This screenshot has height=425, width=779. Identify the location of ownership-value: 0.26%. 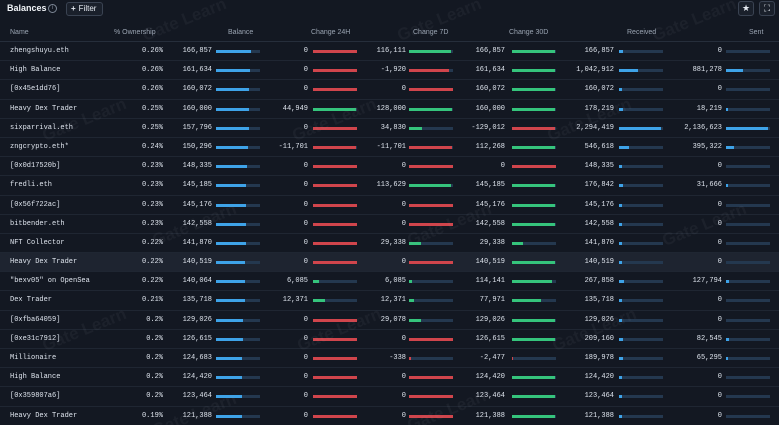
(152, 89).